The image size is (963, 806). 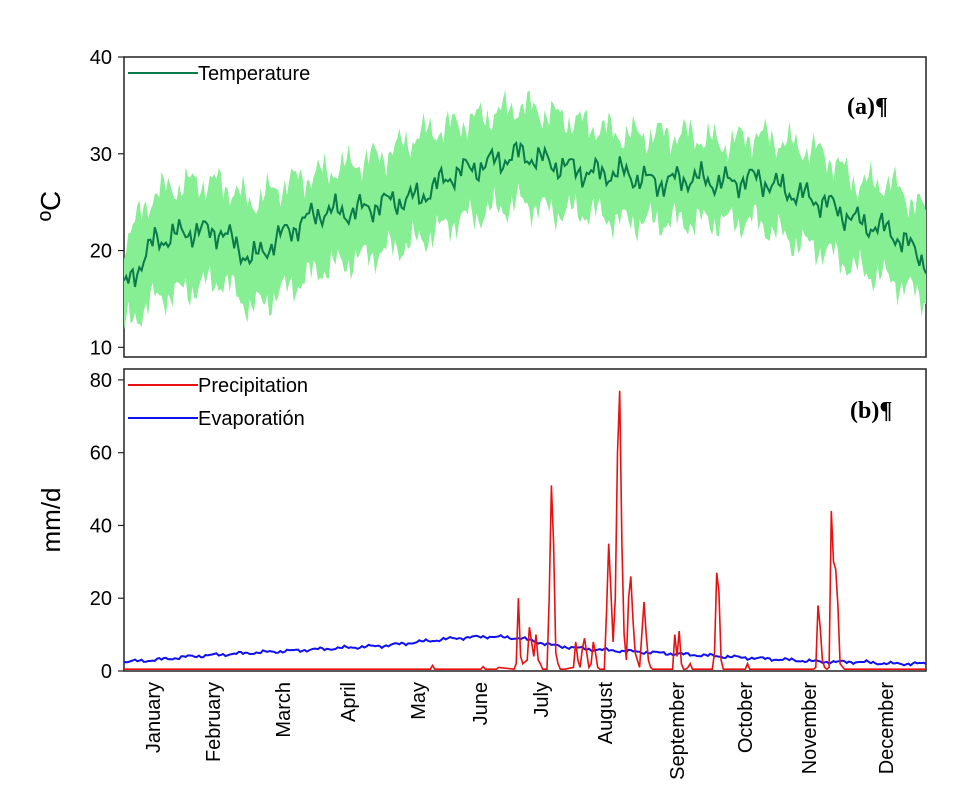 I want to click on precipitation-y-tick-label: 0, so click(x=106, y=672).